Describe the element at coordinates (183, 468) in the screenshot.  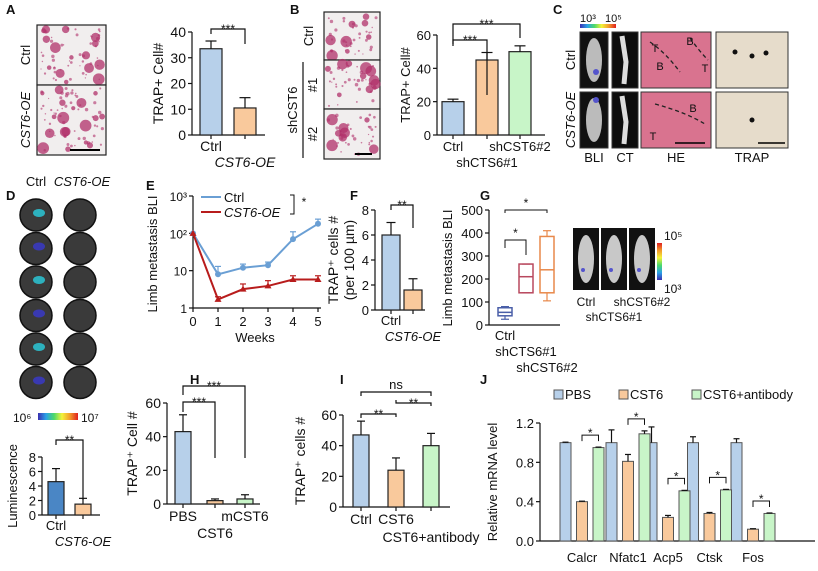
I see `bar-PBS` at that location.